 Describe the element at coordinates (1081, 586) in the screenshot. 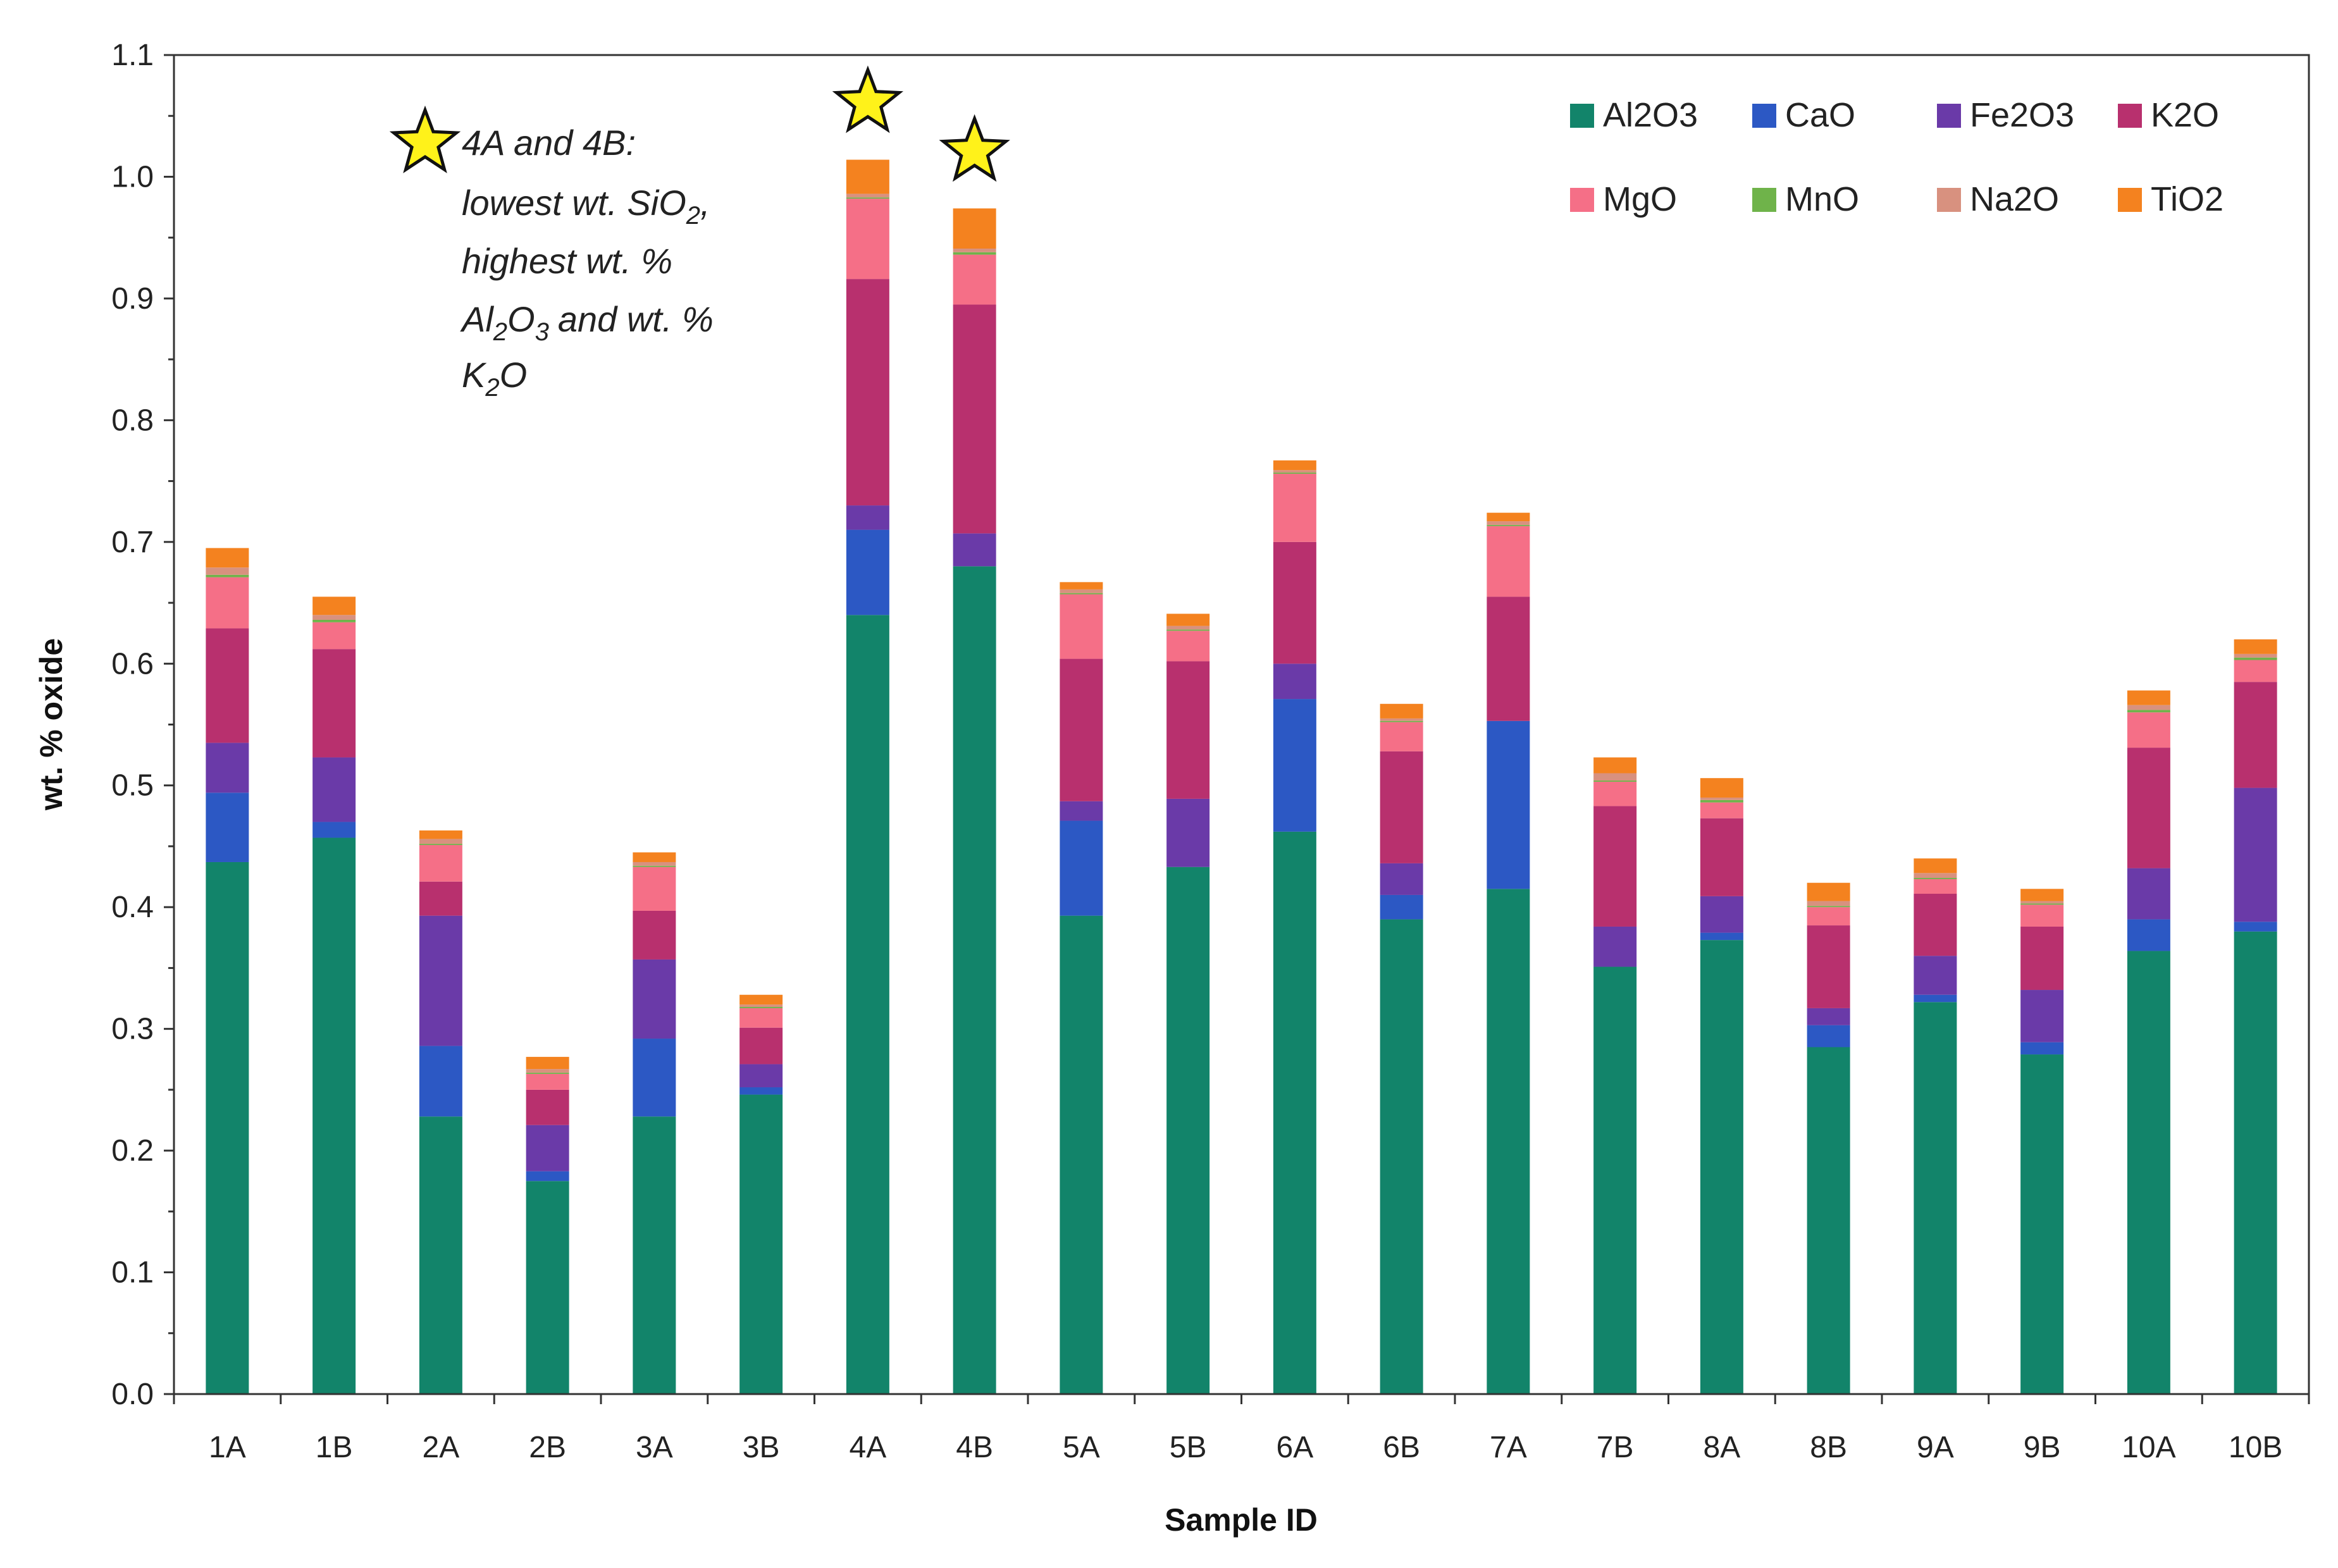

I see `bar-5A-TiO2` at that location.